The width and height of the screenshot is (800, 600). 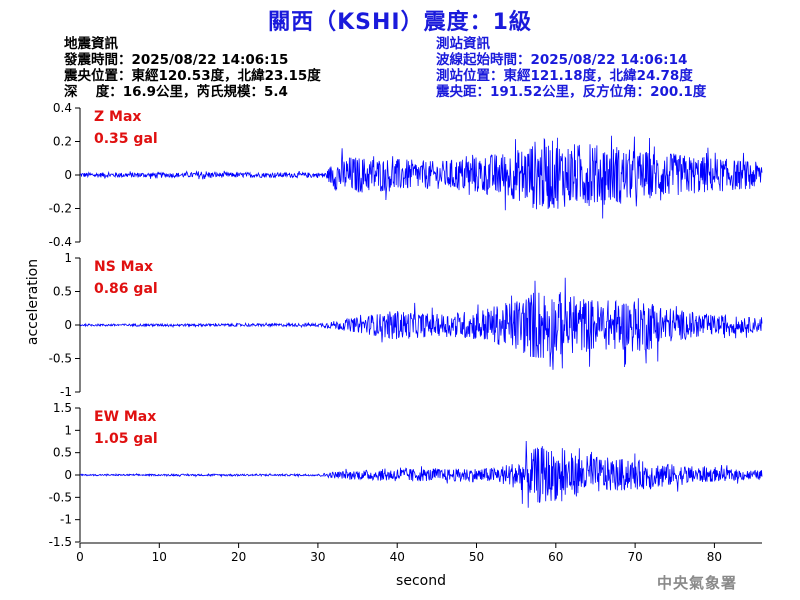 I want to click on x-tick-label: 10, so click(x=159, y=557).